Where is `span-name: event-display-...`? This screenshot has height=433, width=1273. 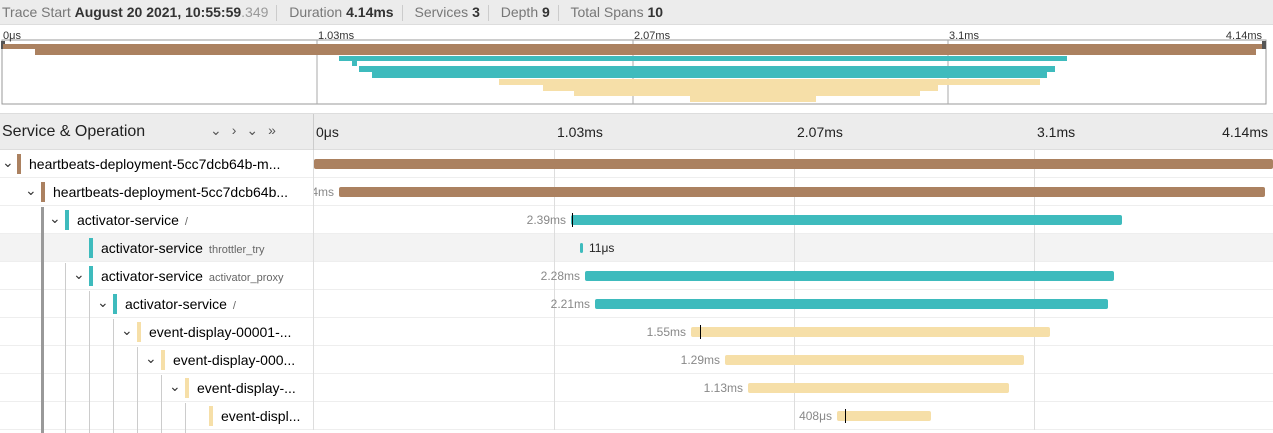 span-name: event-display-... is located at coordinates (246, 388).